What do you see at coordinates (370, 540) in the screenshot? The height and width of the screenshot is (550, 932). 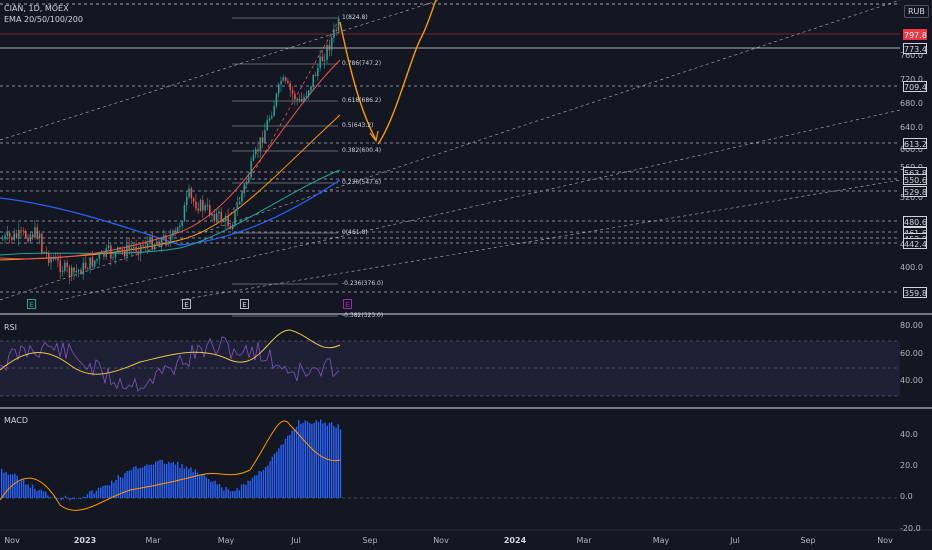 I see `time-tick-label: Sep` at bounding box center [370, 540].